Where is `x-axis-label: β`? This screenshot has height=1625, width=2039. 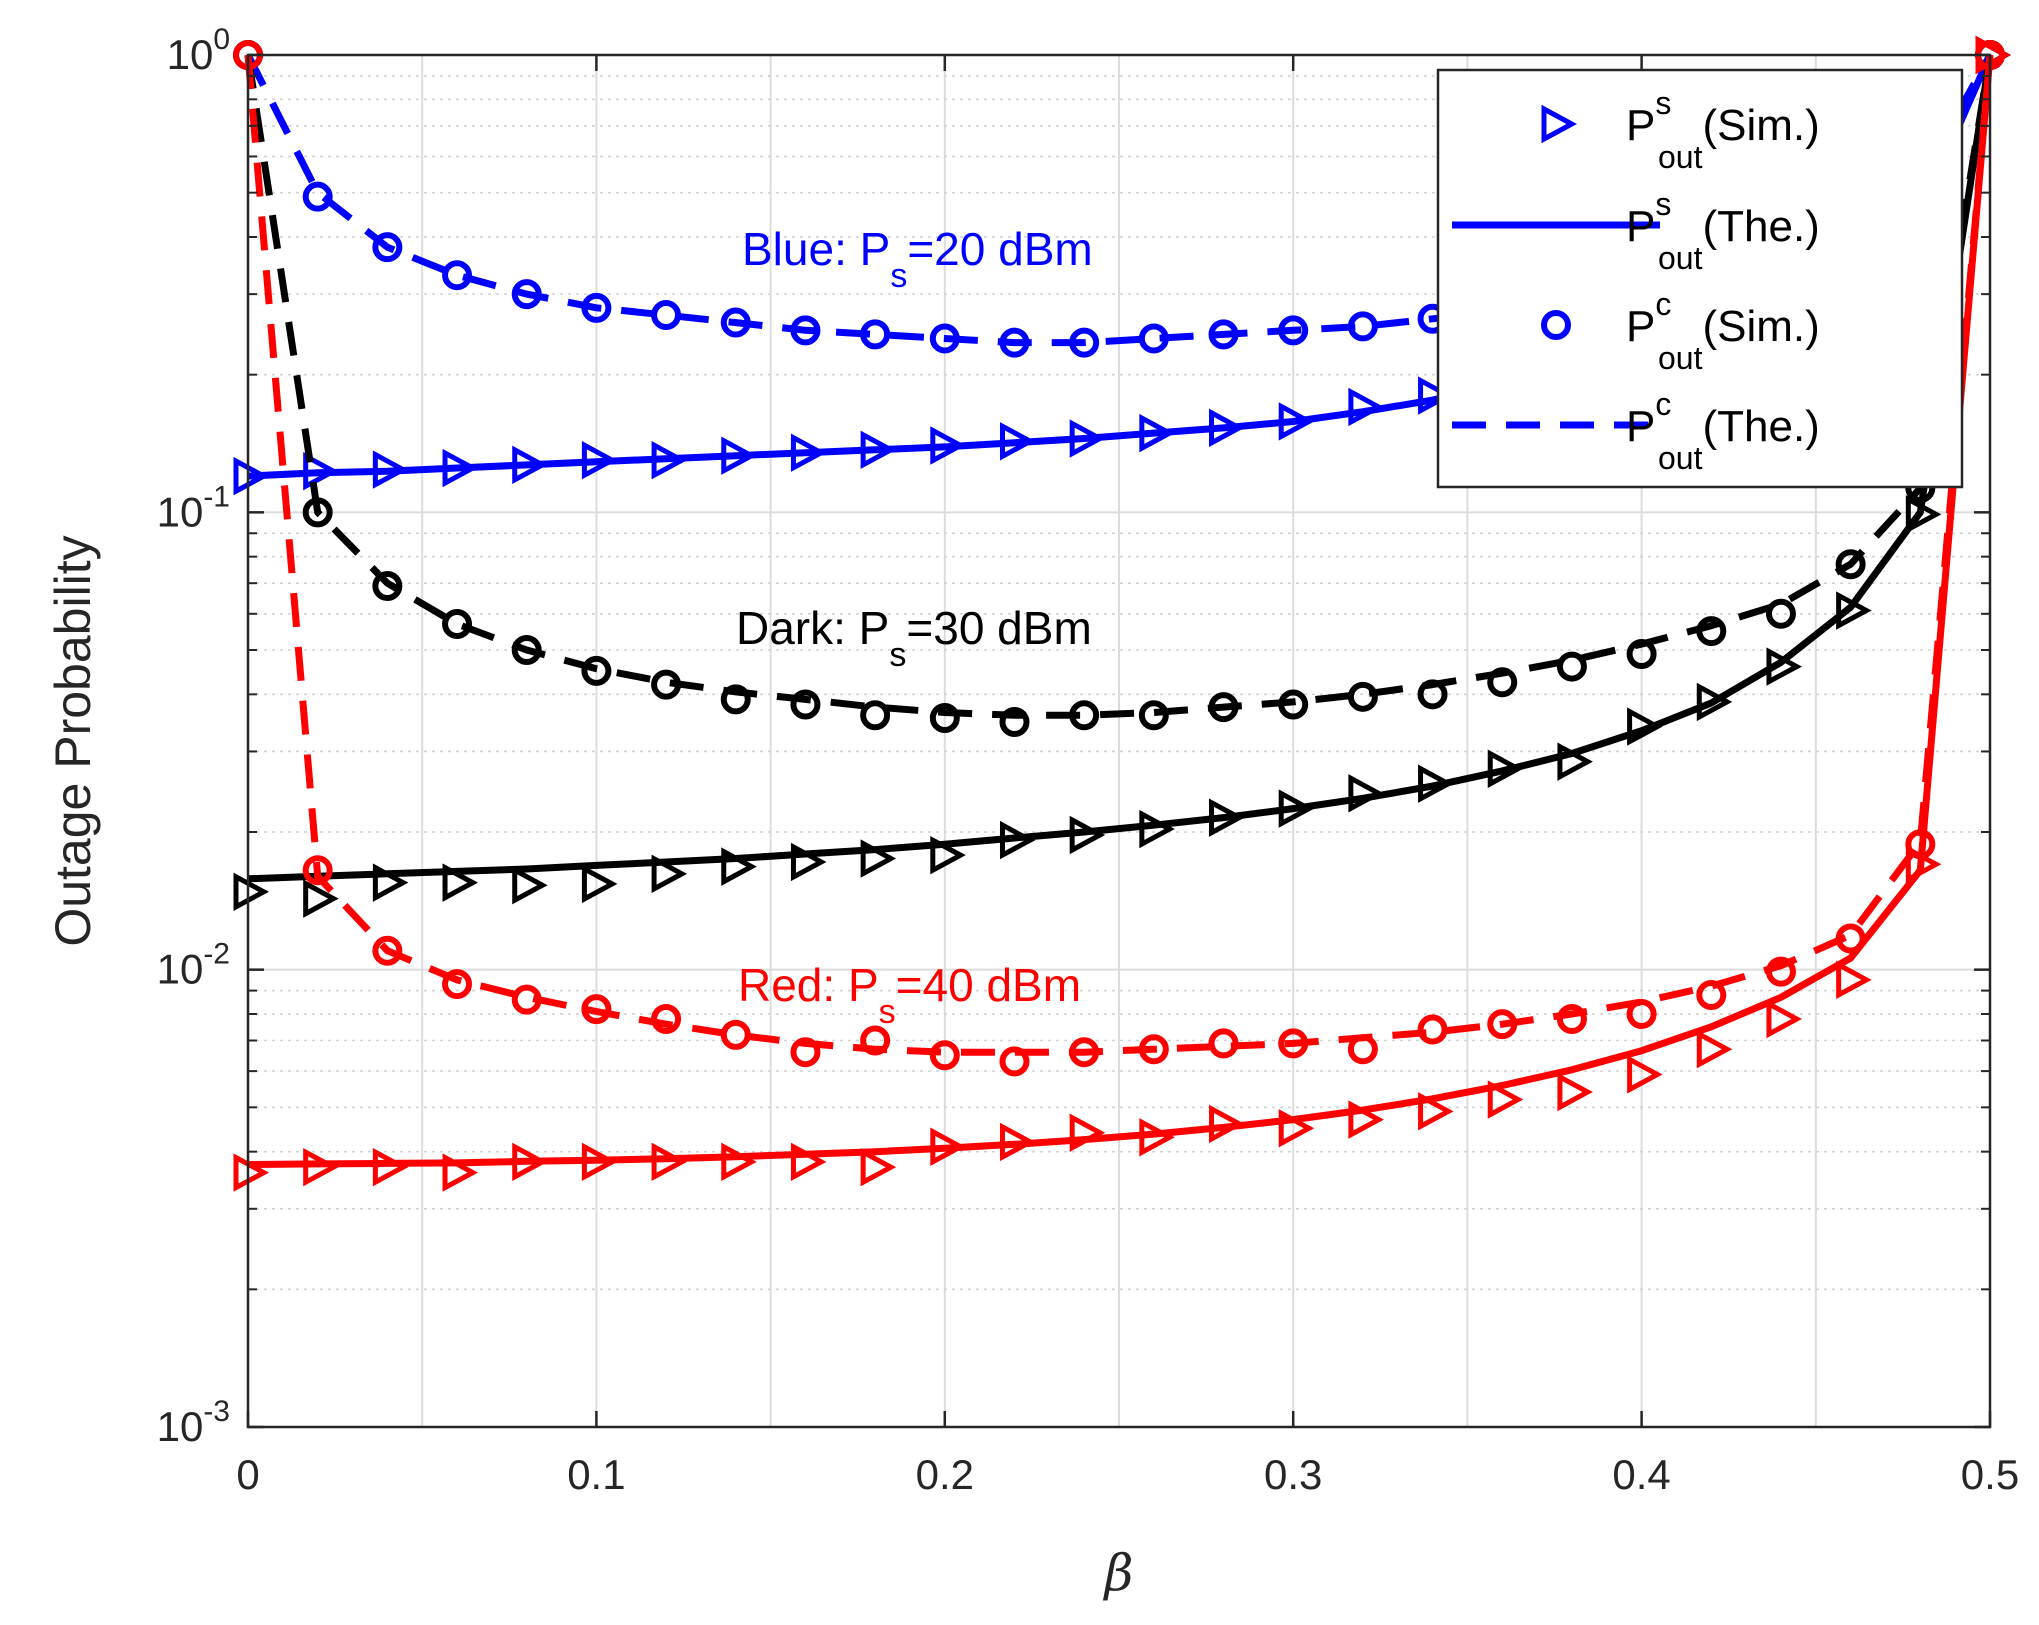 x-axis-label: β is located at coordinates (1118, 1573).